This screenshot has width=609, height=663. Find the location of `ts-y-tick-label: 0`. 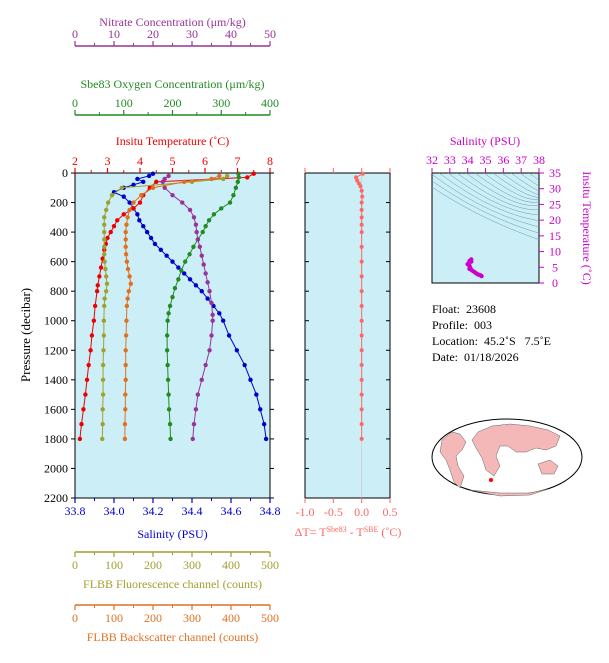

ts-y-tick-label: 0 is located at coordinates (555, 283).